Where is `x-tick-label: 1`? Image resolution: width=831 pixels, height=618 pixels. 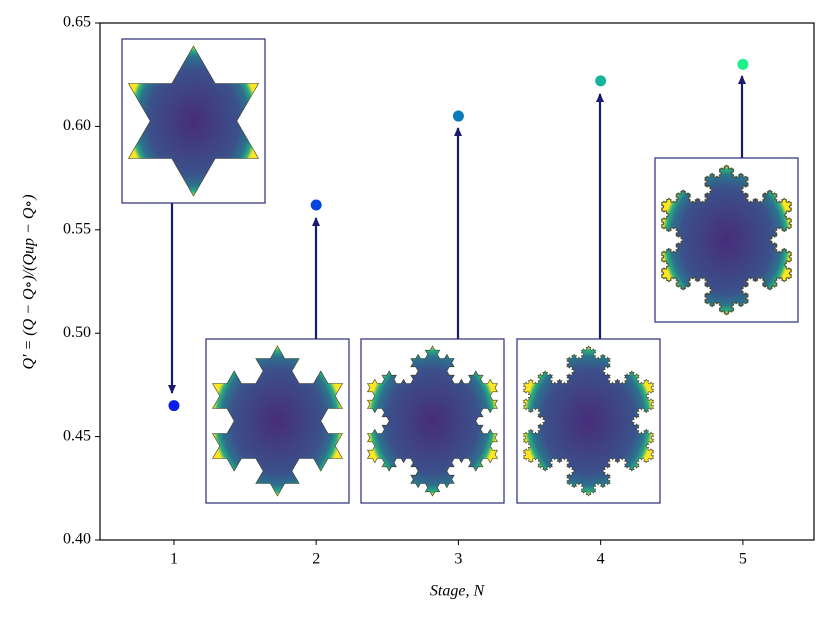
x-tick-label: 1 is located at coordinates (174, 559).